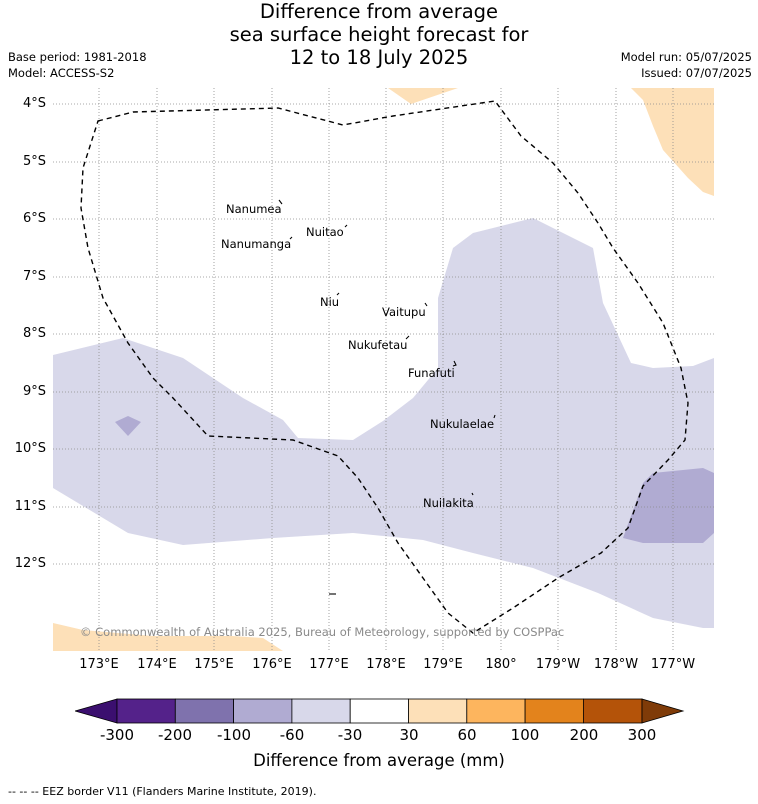 This screenshot has height=804, width=758. Describe the element at coordinates (291, 238) in the screenshot. I see `island-mark-nanumanga` at that location.